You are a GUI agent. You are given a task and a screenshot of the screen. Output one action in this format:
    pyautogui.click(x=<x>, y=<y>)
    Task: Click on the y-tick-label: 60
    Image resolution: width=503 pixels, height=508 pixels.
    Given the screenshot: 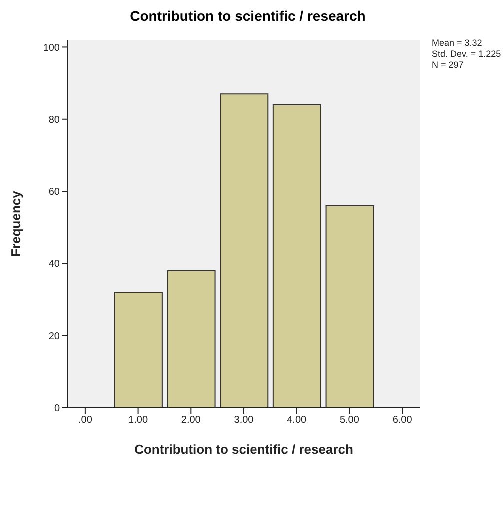 What is the action you would take?
    pyautogui.click(x=54, y=192)
    